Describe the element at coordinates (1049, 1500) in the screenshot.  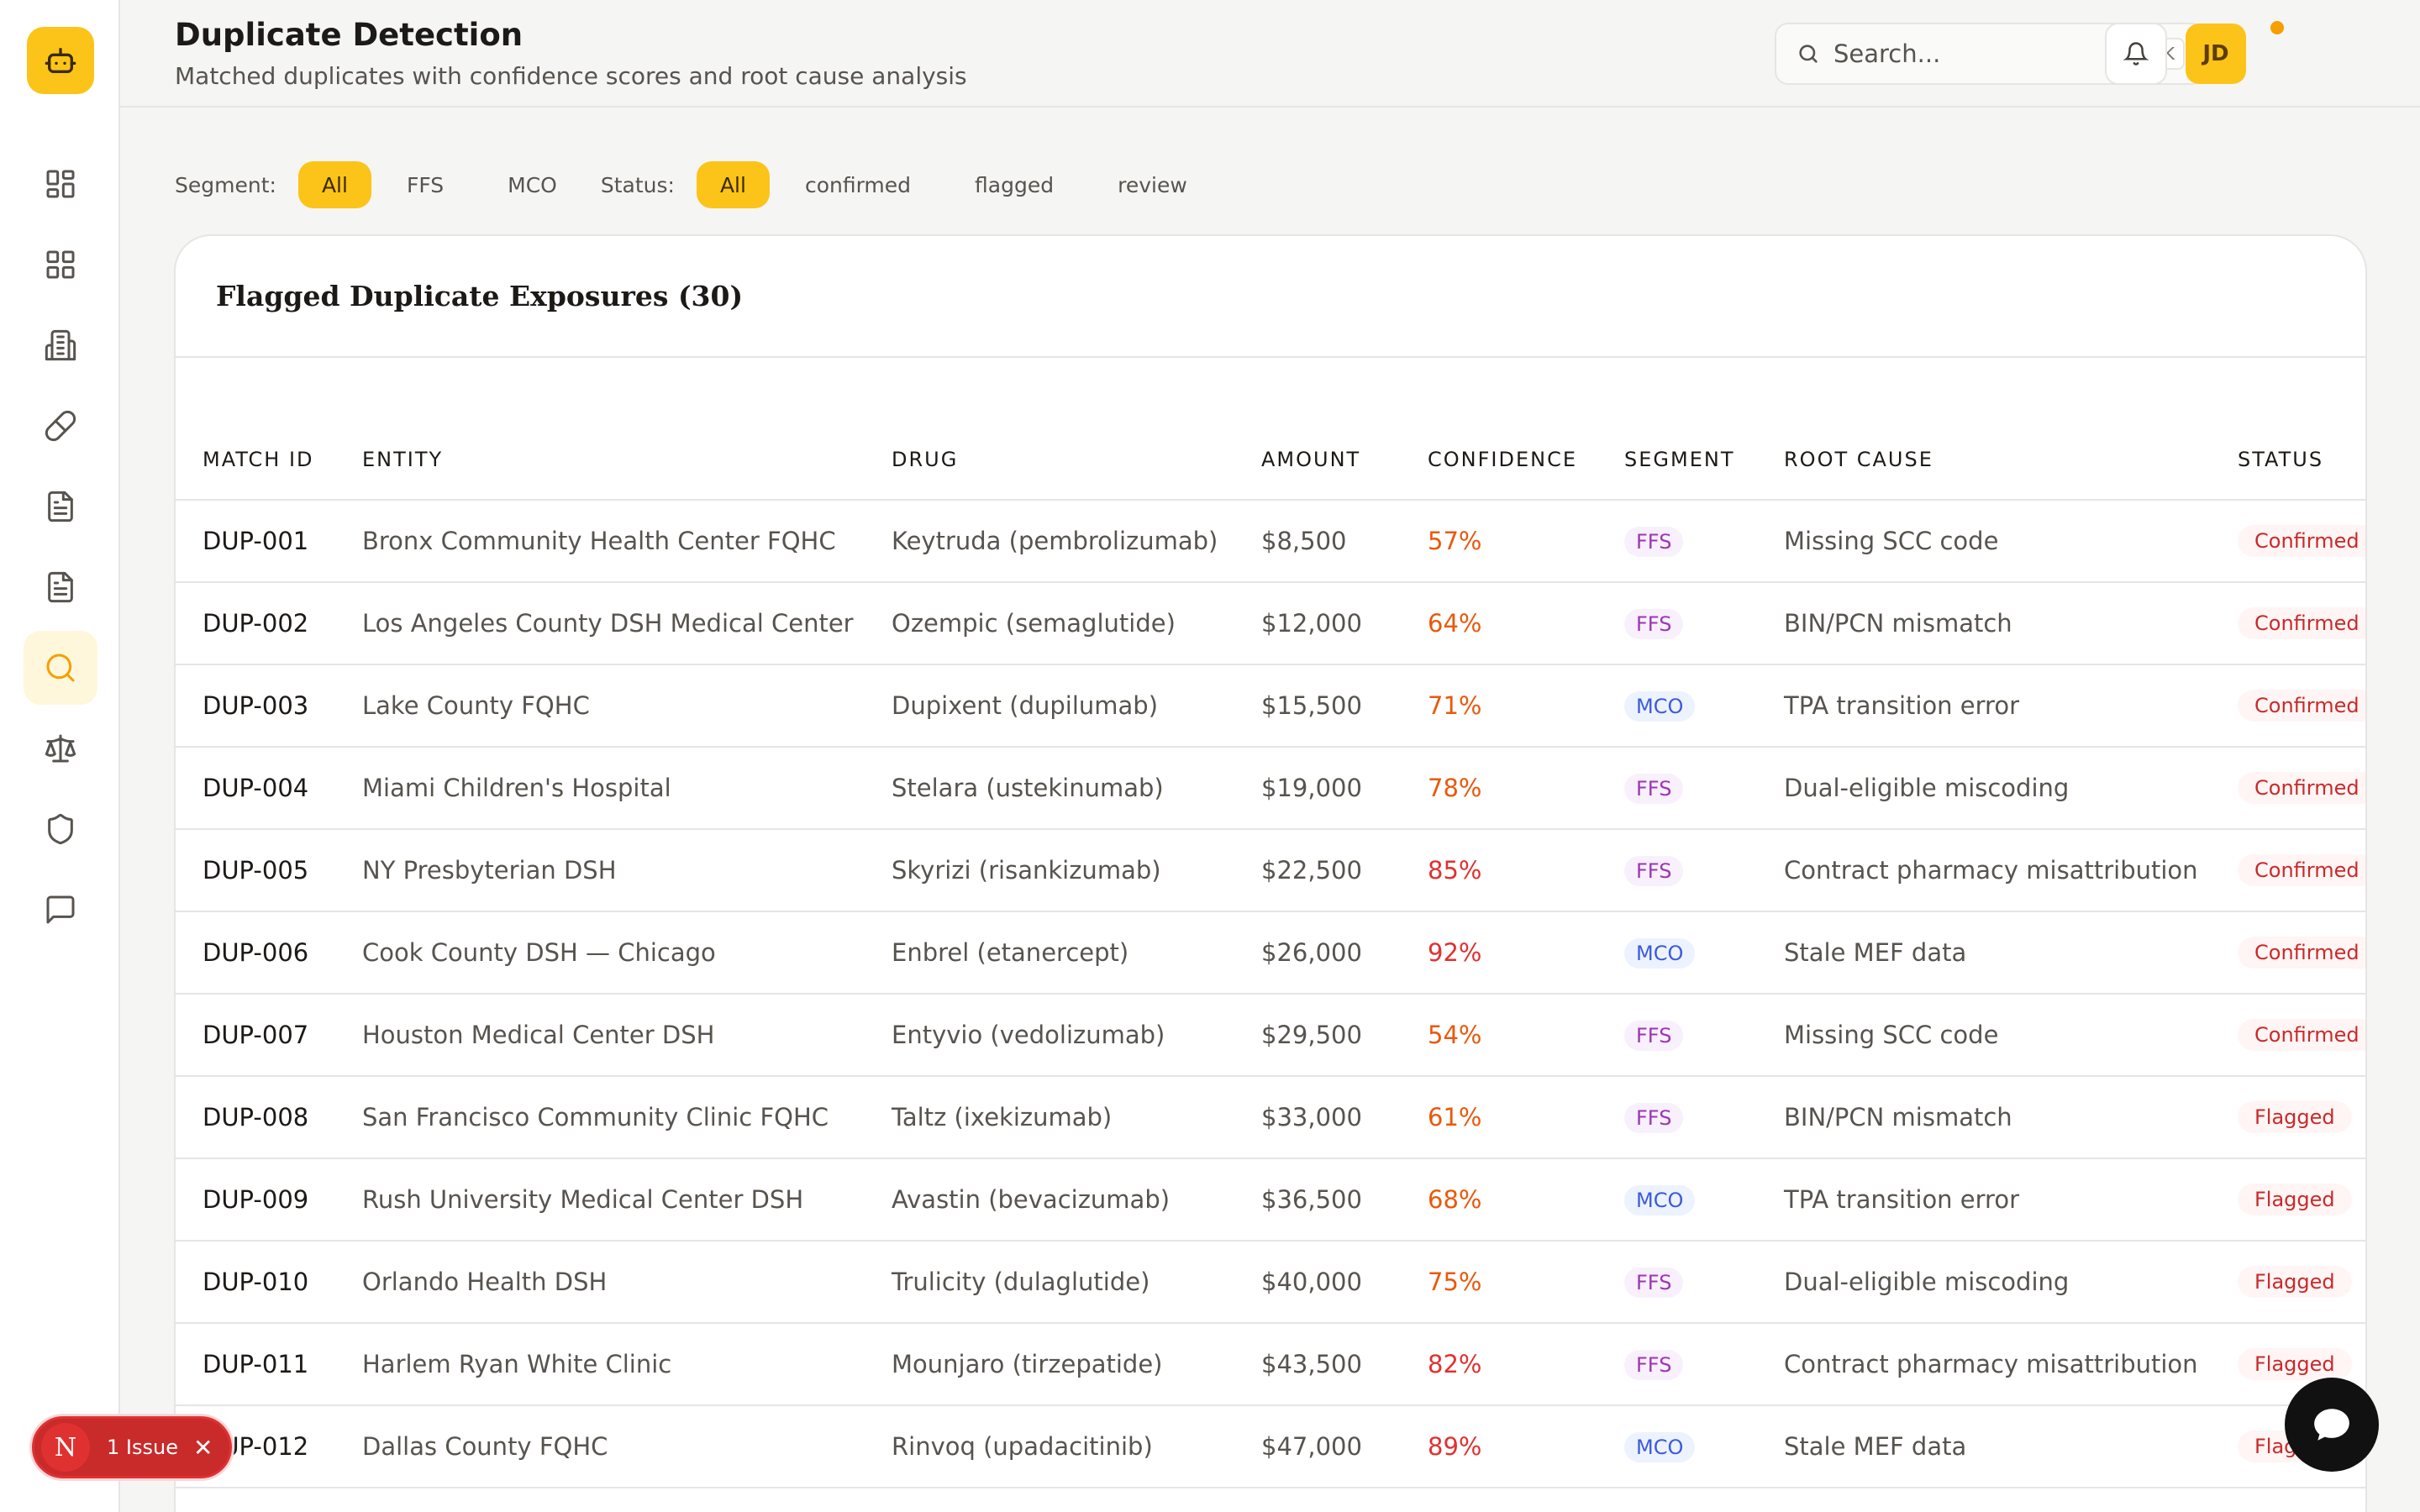
I see `drug-cell: Opdivo (nivolumab)` at that location.